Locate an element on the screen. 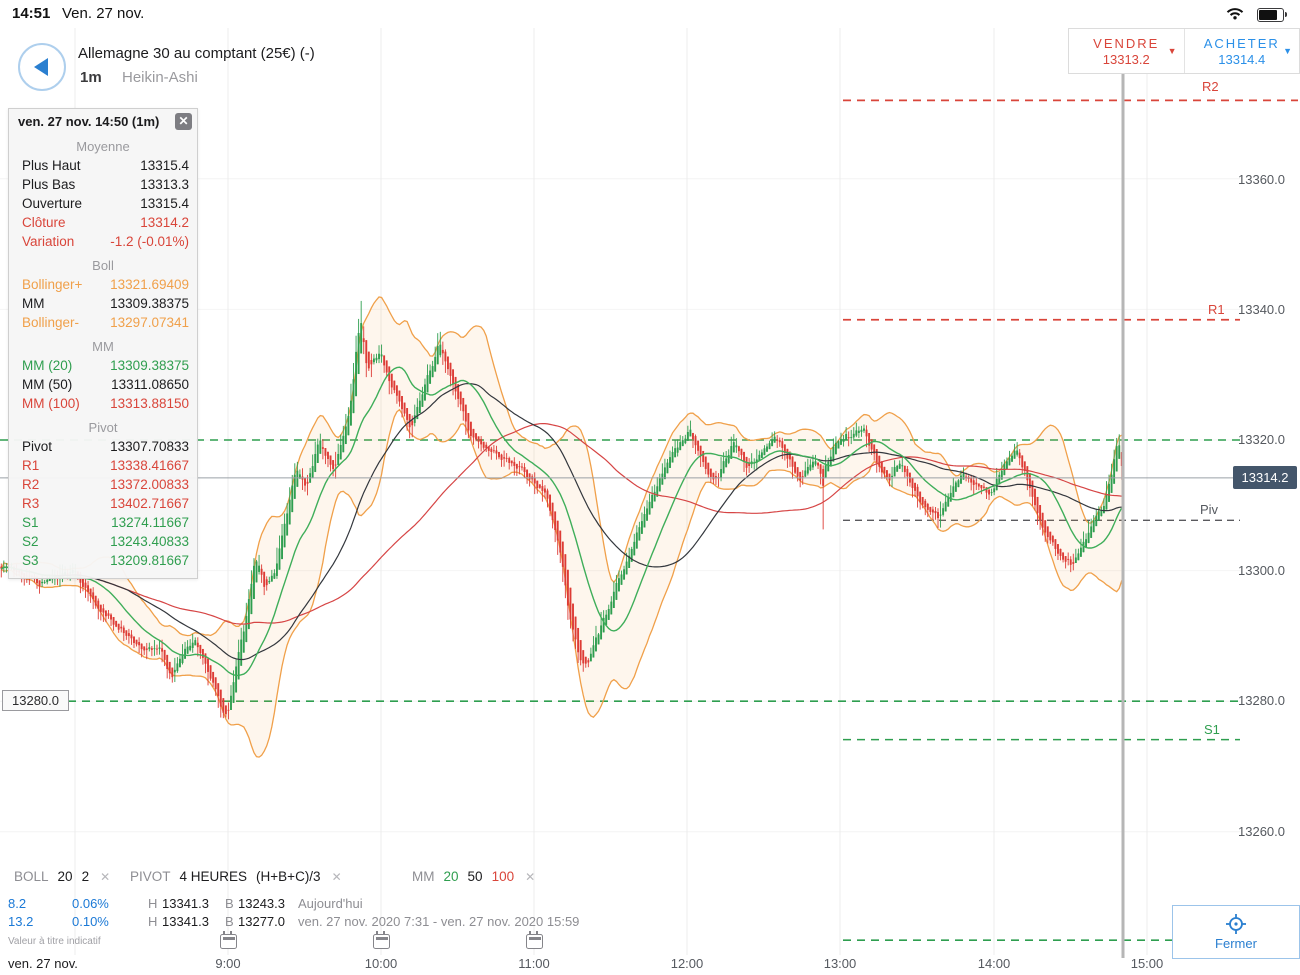 This screenshot has width=1300, height=975. status-bar: 14:51 Ven. 27 nov. is located at coordinates (650, 14).